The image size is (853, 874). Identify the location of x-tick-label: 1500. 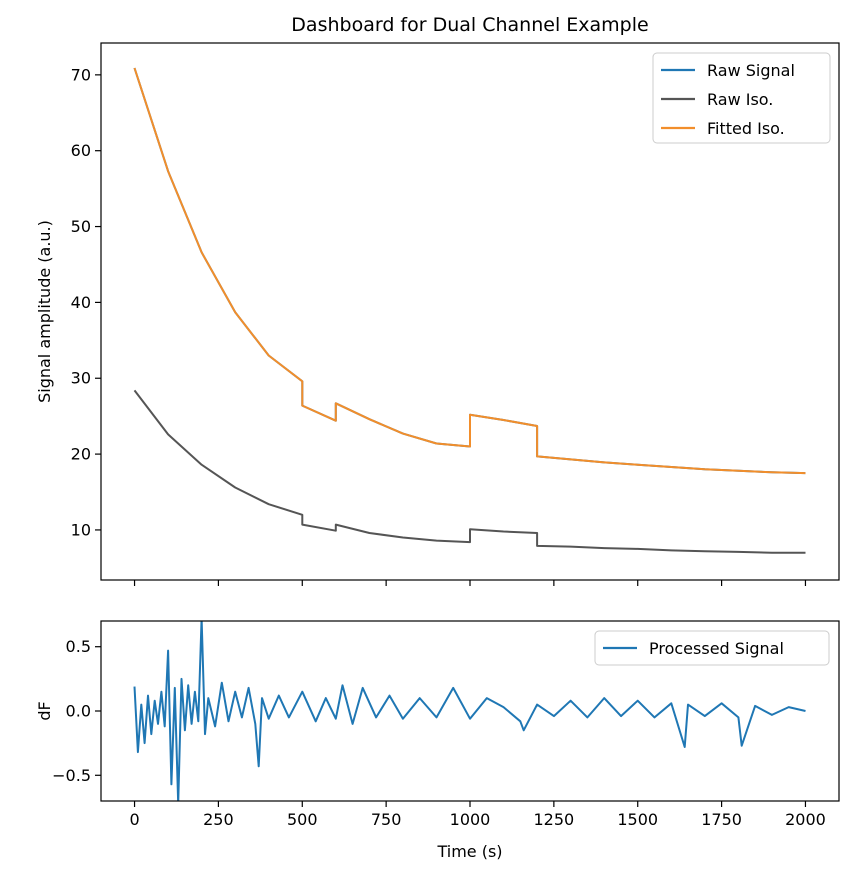
(637, 819).